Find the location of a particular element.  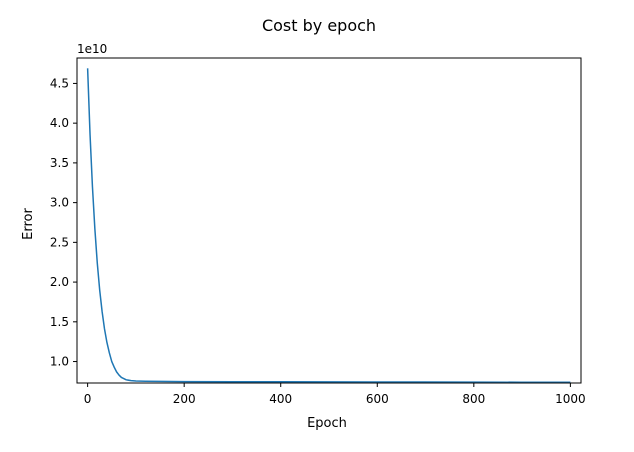

y-tick-label: 4.5 is located at coordinates (59, 83).